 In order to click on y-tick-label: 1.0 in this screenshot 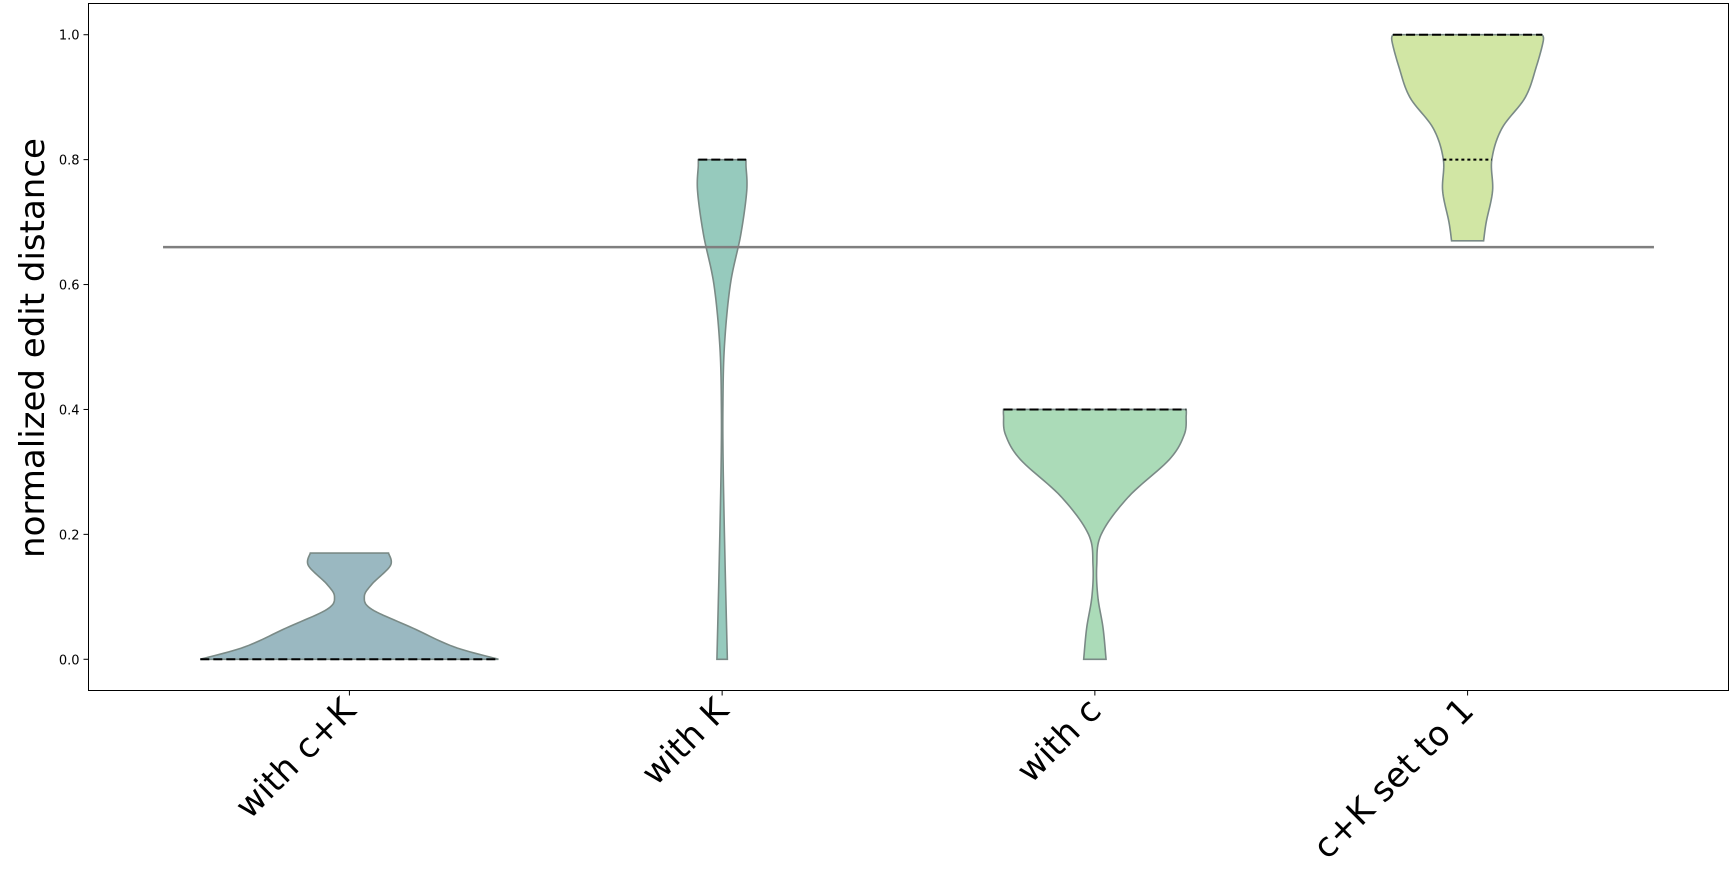, I will do `click(69, 36)`.